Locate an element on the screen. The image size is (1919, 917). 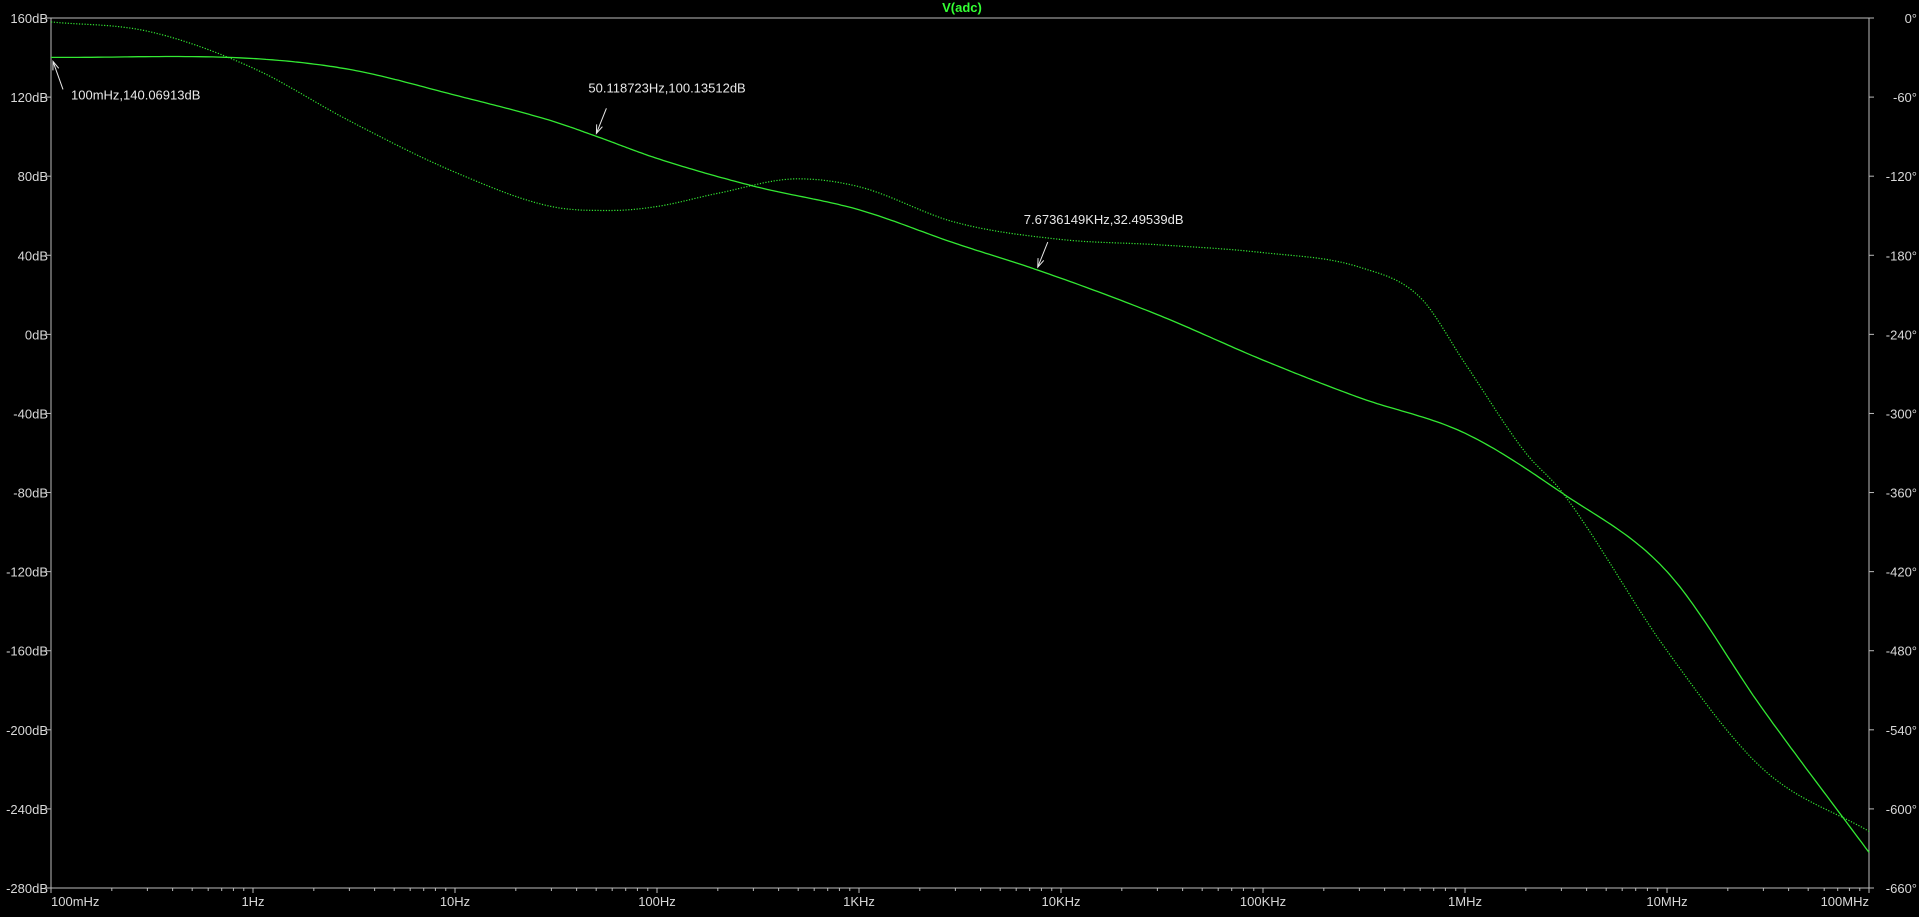
y-left-tick-label: -120dB is located at coordinates (27, 572).